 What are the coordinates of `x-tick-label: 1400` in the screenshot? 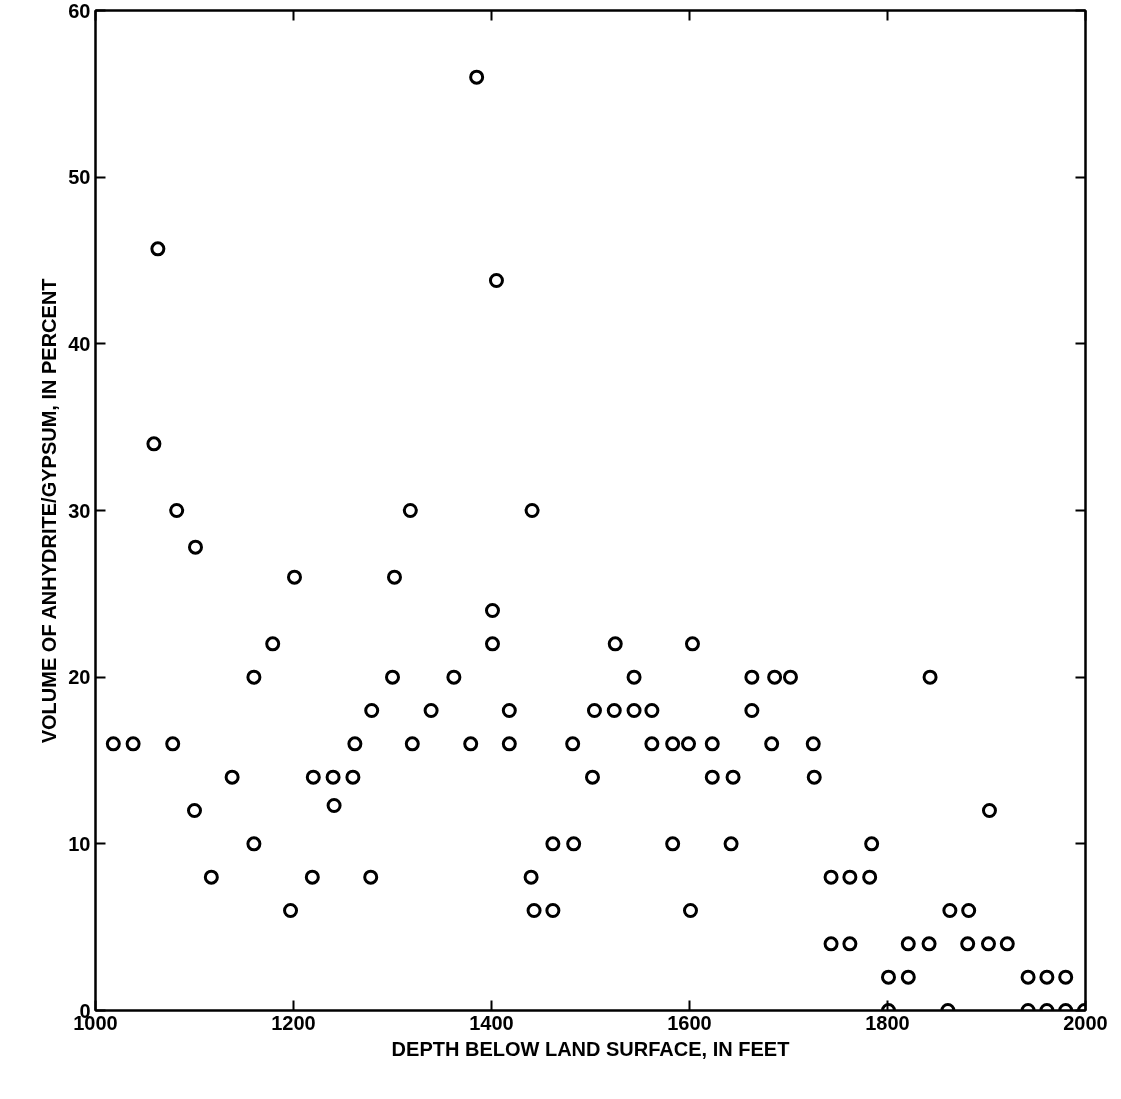 It's located at (491, 1022).